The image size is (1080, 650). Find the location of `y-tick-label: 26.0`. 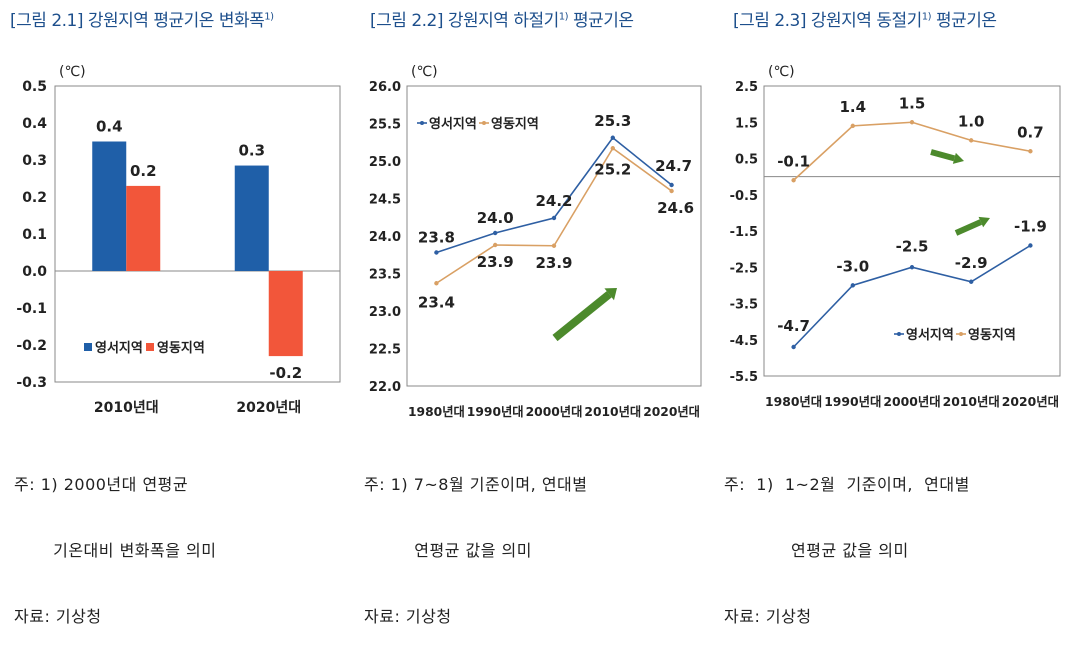

y-tick-label: 26.0 is located at coordinates (385, 87).